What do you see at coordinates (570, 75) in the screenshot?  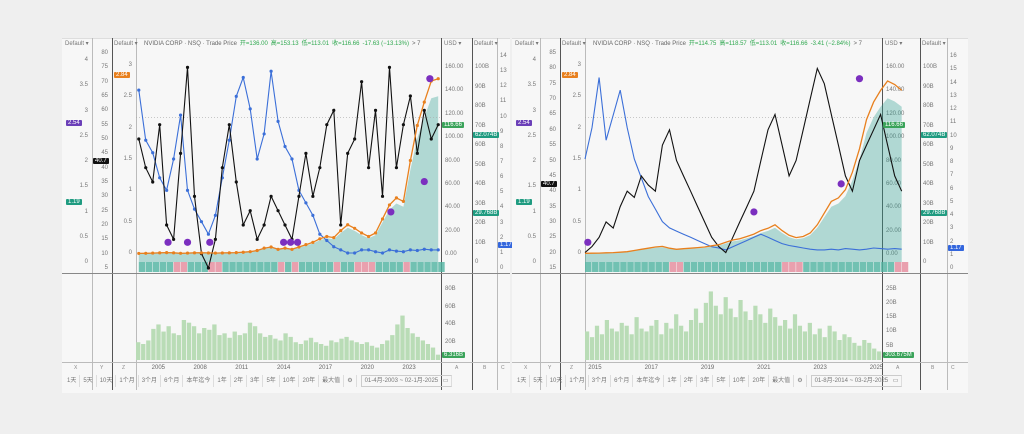 I see `price-badge-ax3: 2.84` at bounding box center [570, 75].